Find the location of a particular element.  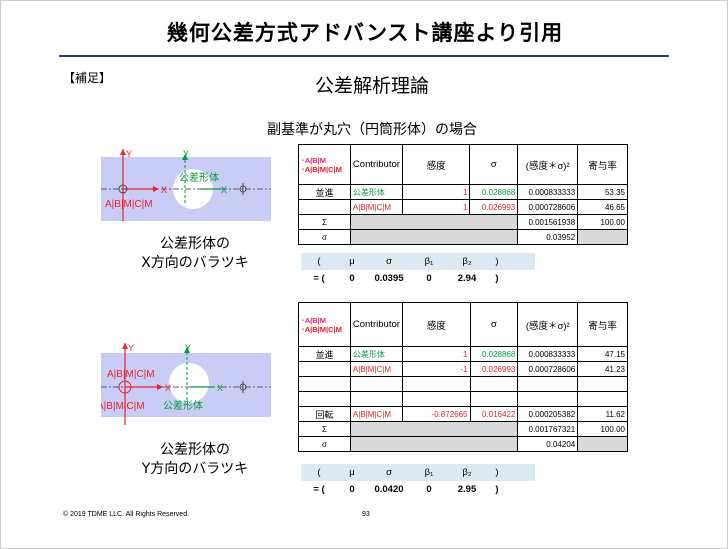

beta1-label: β₁ is located at coordinates (429, 261).